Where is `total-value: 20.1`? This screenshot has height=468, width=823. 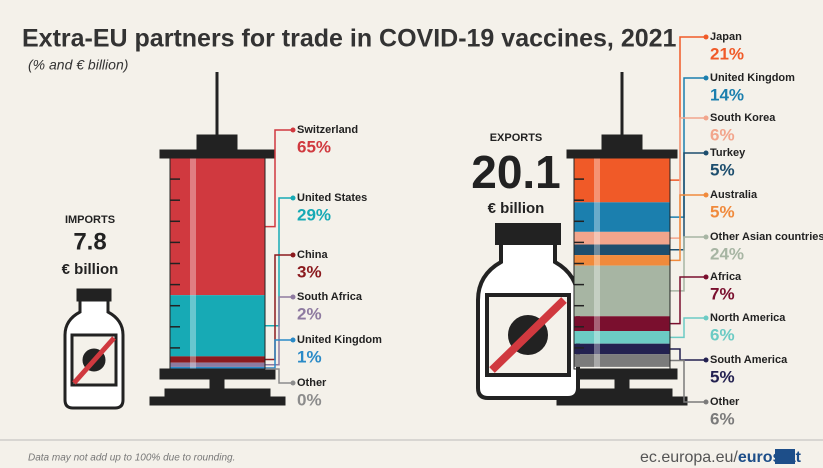 total-value: 20.1 is located at coordinates (516, 172).